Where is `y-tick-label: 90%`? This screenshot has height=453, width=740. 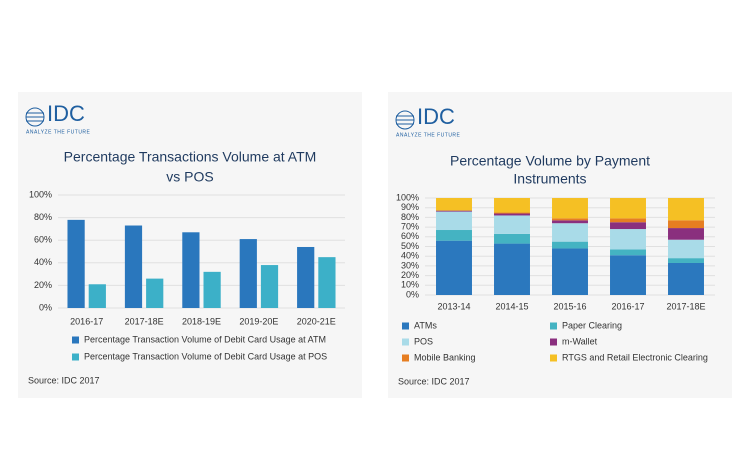
y-tick-label: 90% is located at coordinates (410, 207).